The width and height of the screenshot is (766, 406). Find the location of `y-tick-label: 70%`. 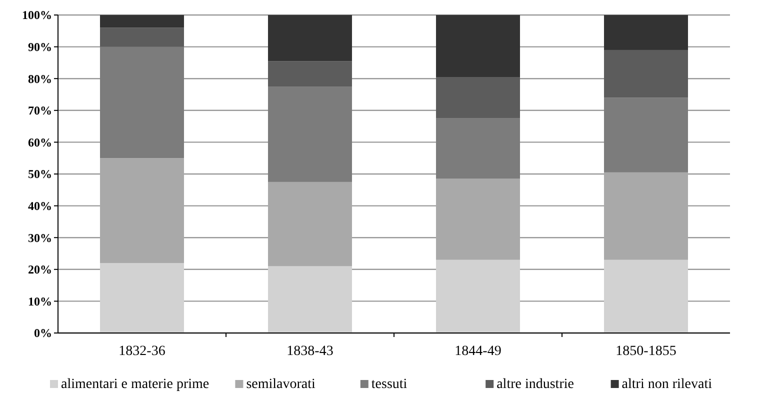

y-tick-label: 70% is located at coordinates (40, 111).